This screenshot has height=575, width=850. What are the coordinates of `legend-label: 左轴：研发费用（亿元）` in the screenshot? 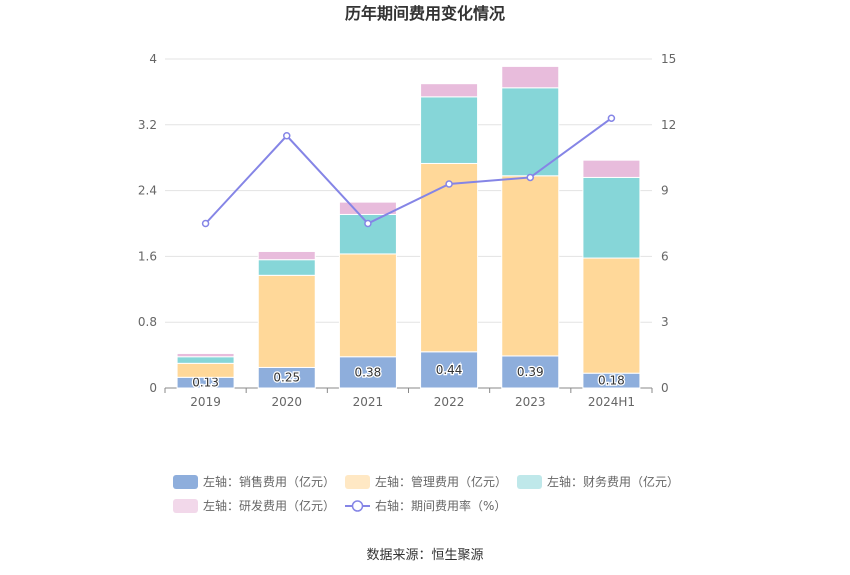 It's located at (269, 505).